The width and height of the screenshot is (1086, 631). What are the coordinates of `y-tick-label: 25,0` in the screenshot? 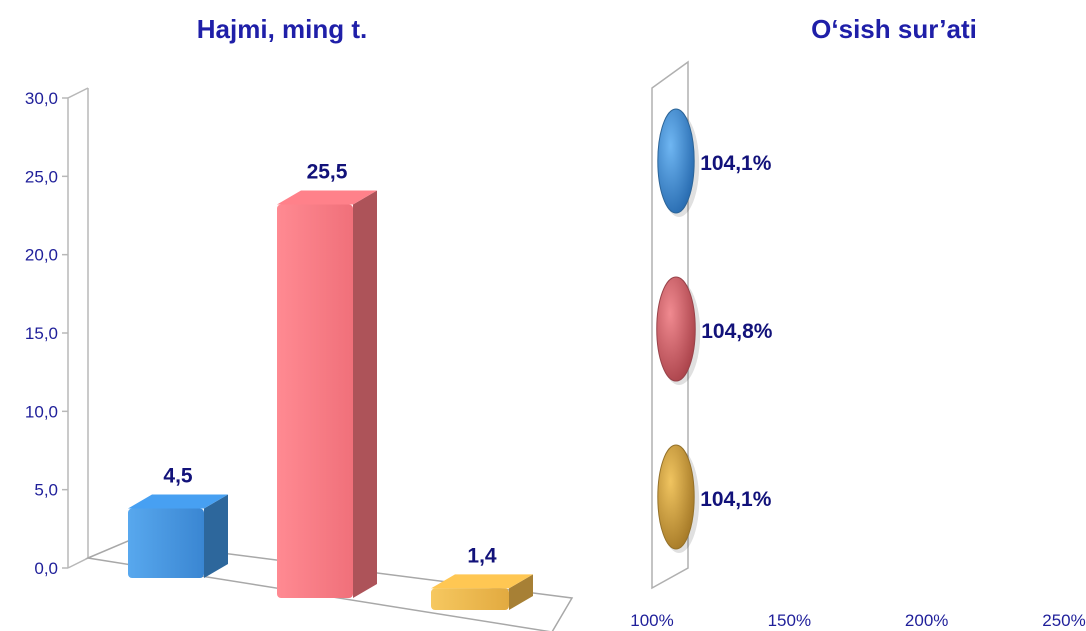 It's located at (41, 176).